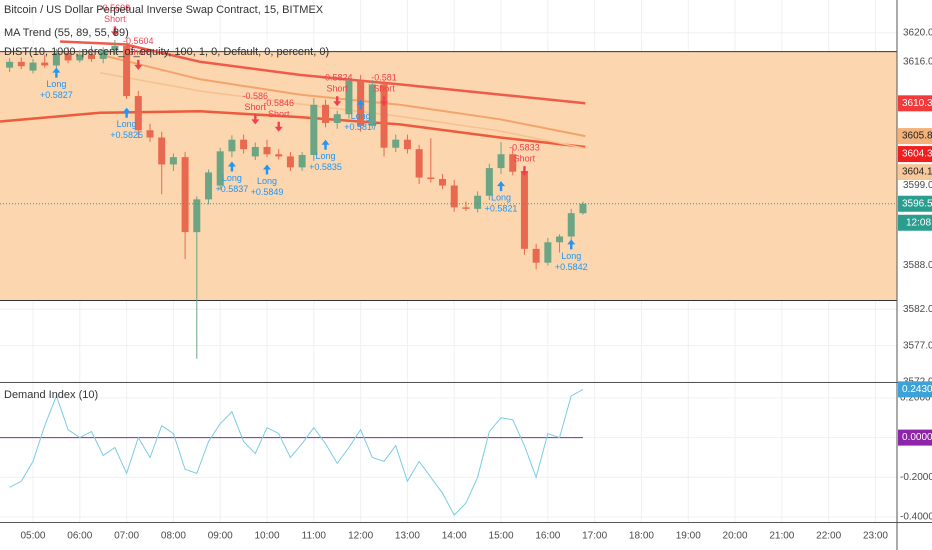  Describe the element at coordinates (594, 536) in the screenshot. I see `x-tick-label: 17:00` at that location.